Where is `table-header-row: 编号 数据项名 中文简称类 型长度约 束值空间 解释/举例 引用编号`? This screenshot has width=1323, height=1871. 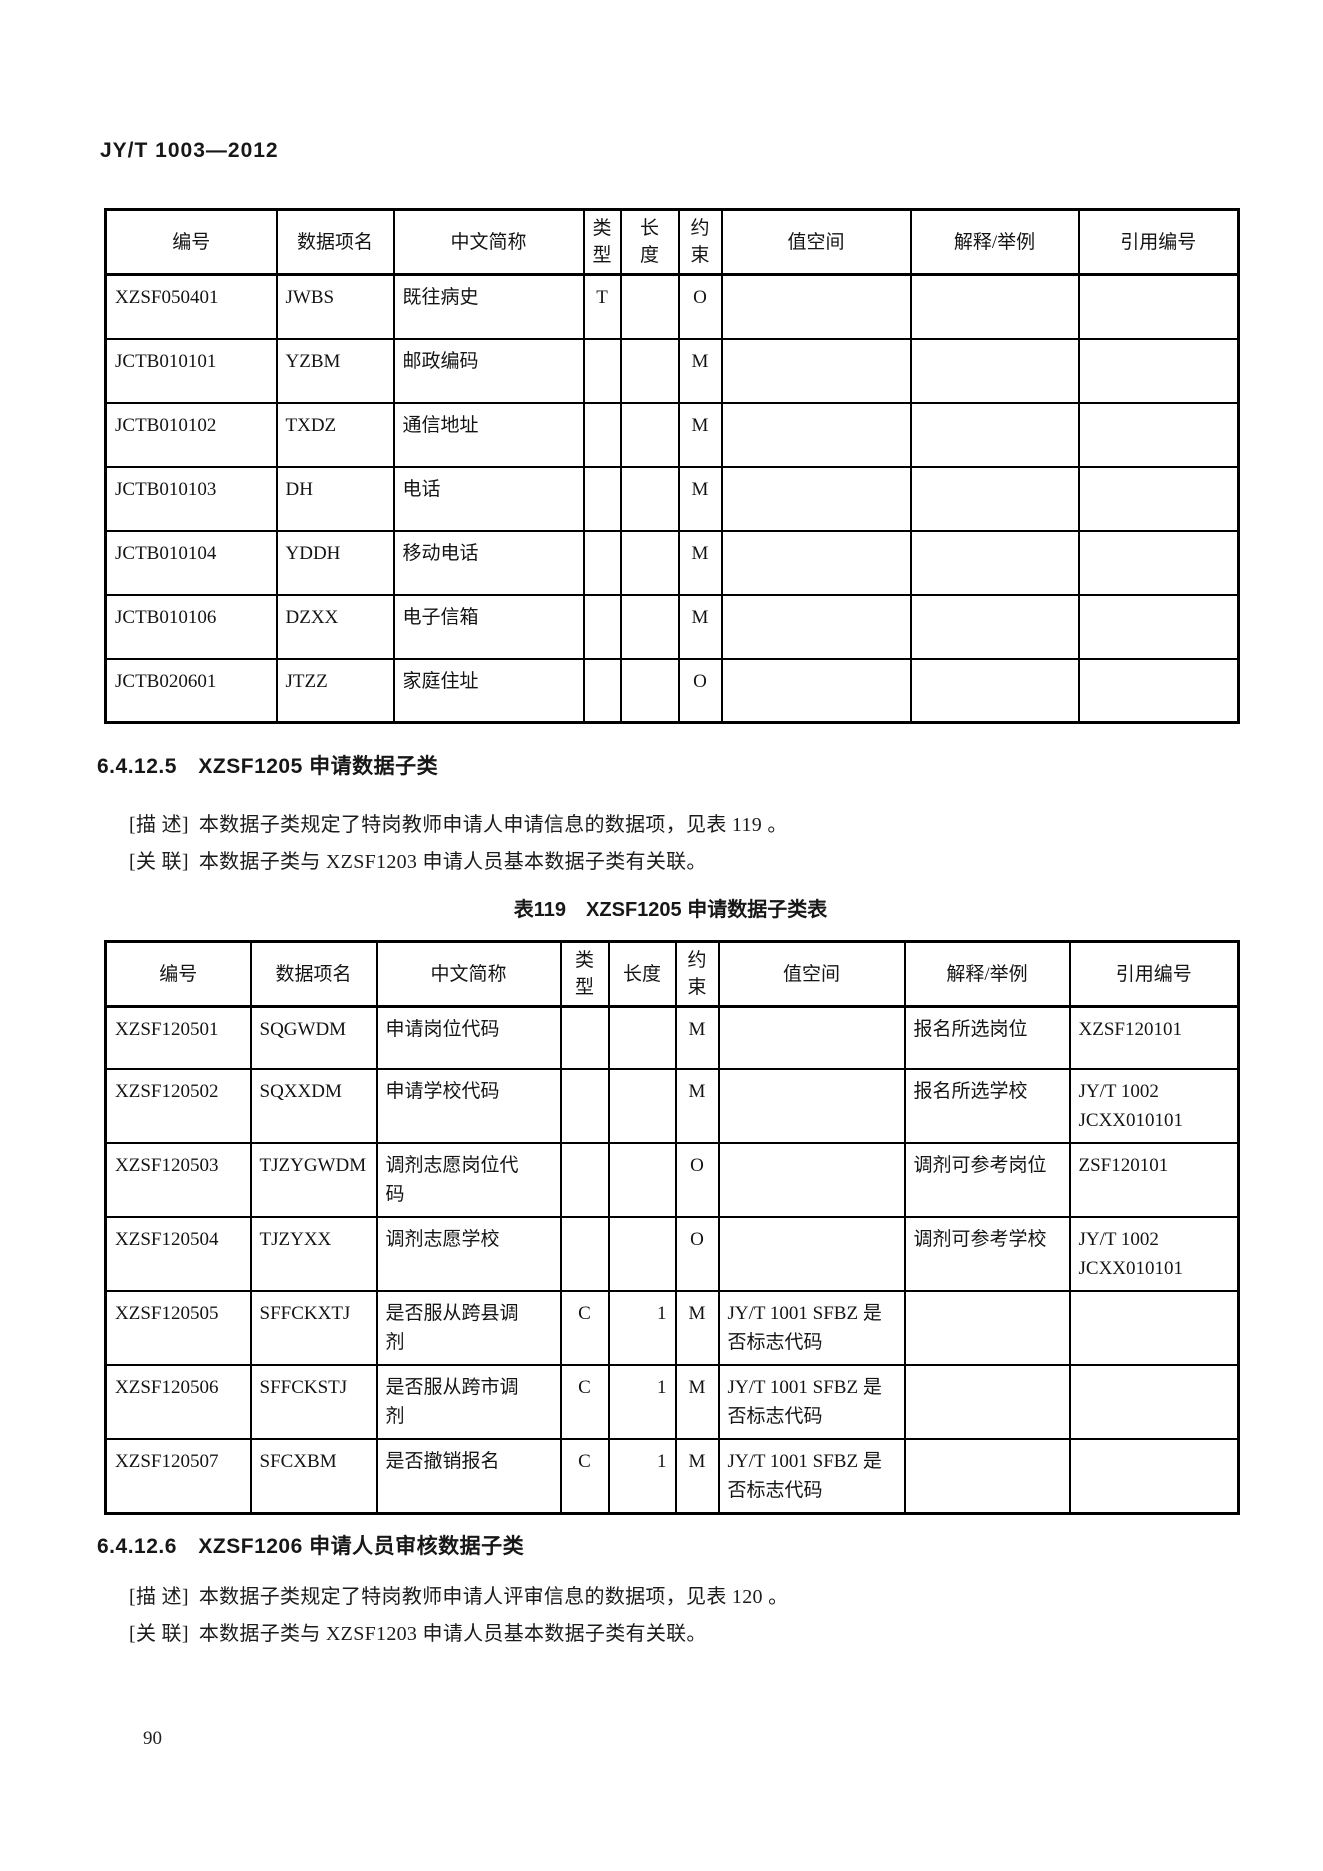
table-header-row: 编号 数据项名 中文简称类 型长度约 束值空间 解释/举例 引用编号 is located at coordinates (672, 974).